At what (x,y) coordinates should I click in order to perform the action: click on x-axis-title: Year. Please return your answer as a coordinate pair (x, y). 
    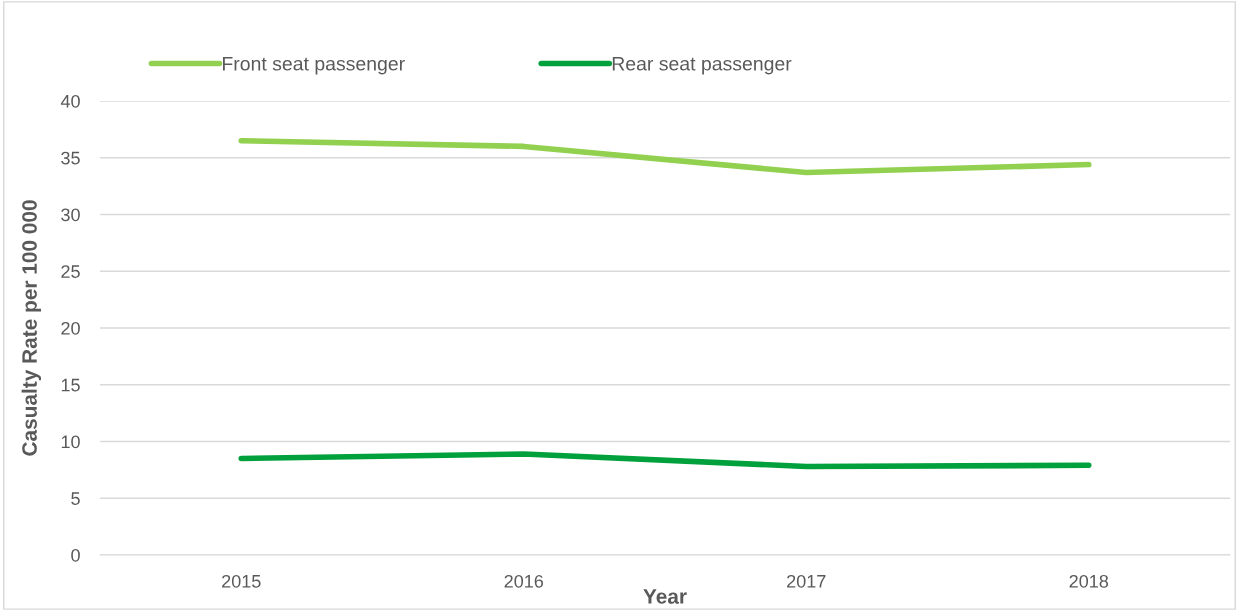
    Looking at the image, I should click on (665, 596).